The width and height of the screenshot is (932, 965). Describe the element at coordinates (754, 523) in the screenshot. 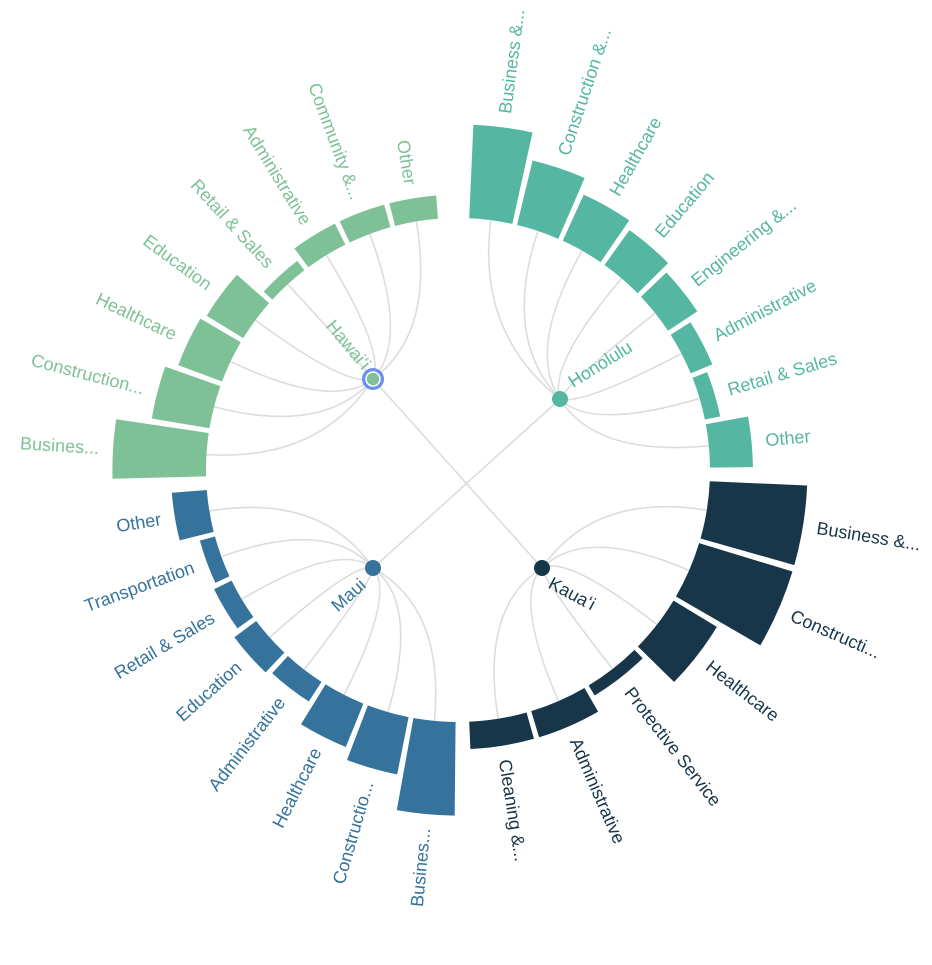

I see `bar-kauai-business` at that location.